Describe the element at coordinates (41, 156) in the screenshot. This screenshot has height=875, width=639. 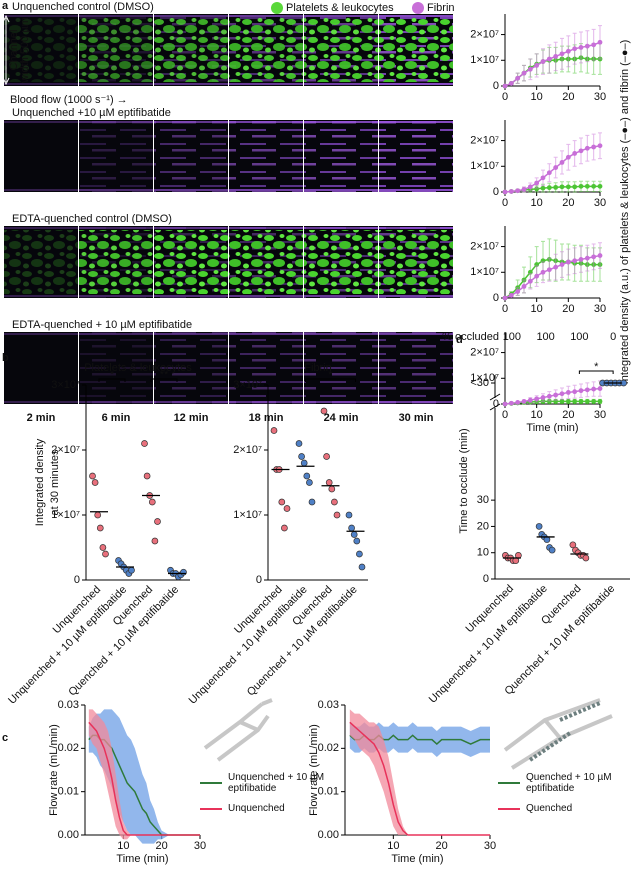
I see `micrograph` at that location.